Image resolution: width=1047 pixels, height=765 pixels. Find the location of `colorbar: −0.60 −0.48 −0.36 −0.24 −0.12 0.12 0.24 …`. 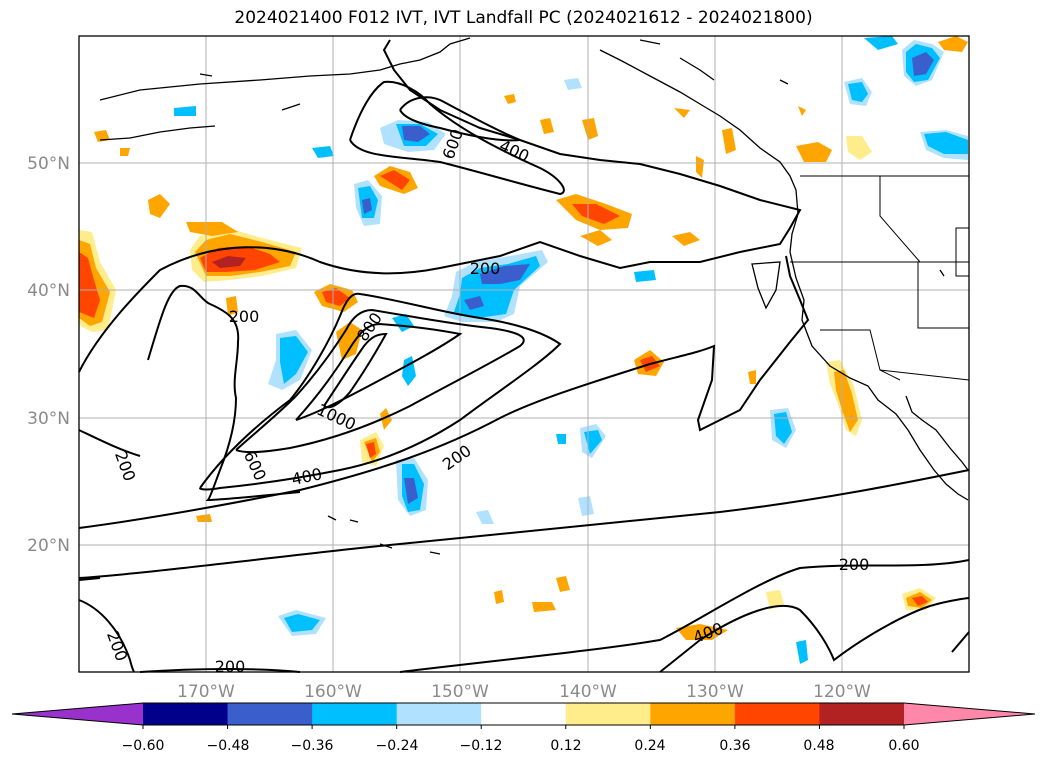

colorbar: −0.60 −0.48 −0.36 −0.24 −0.12 0.12 0.24 … is located at coordinates (523, 728).